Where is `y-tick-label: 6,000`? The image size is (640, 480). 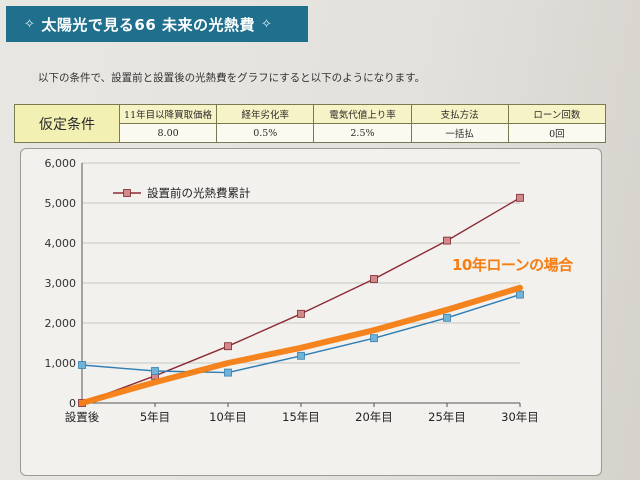 y-tick-label: 6,000 is located at coordinates (61, 163).